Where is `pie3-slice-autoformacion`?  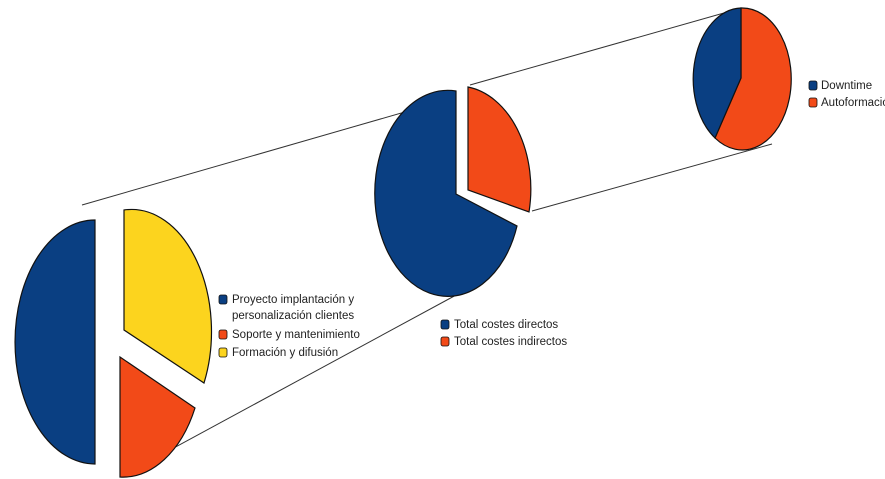 pie3-slice-autoformacion is located at coordinates (753, 79).